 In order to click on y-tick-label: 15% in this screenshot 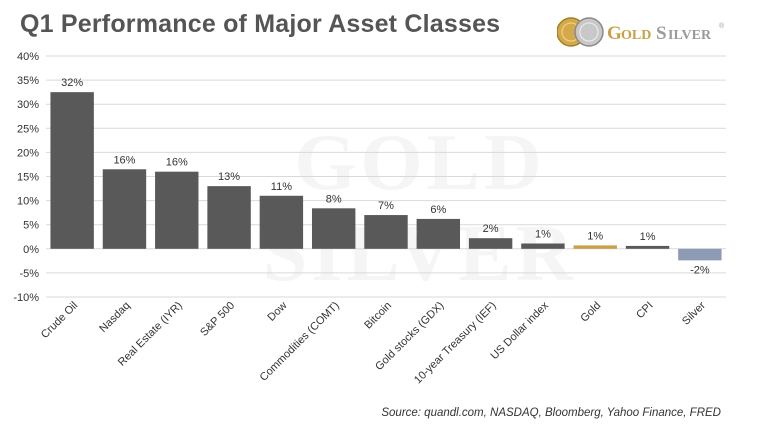, I will do `click(28, 178)`.